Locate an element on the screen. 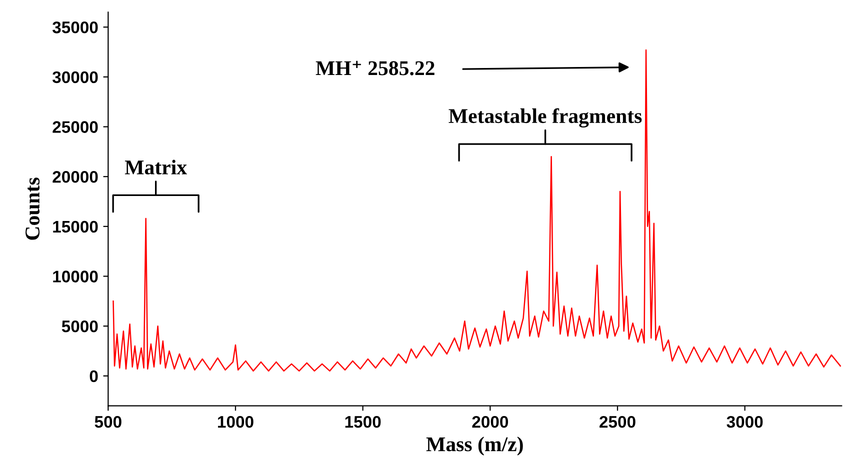  y-tick-label: 20000 is located at coordinates (75, 176).